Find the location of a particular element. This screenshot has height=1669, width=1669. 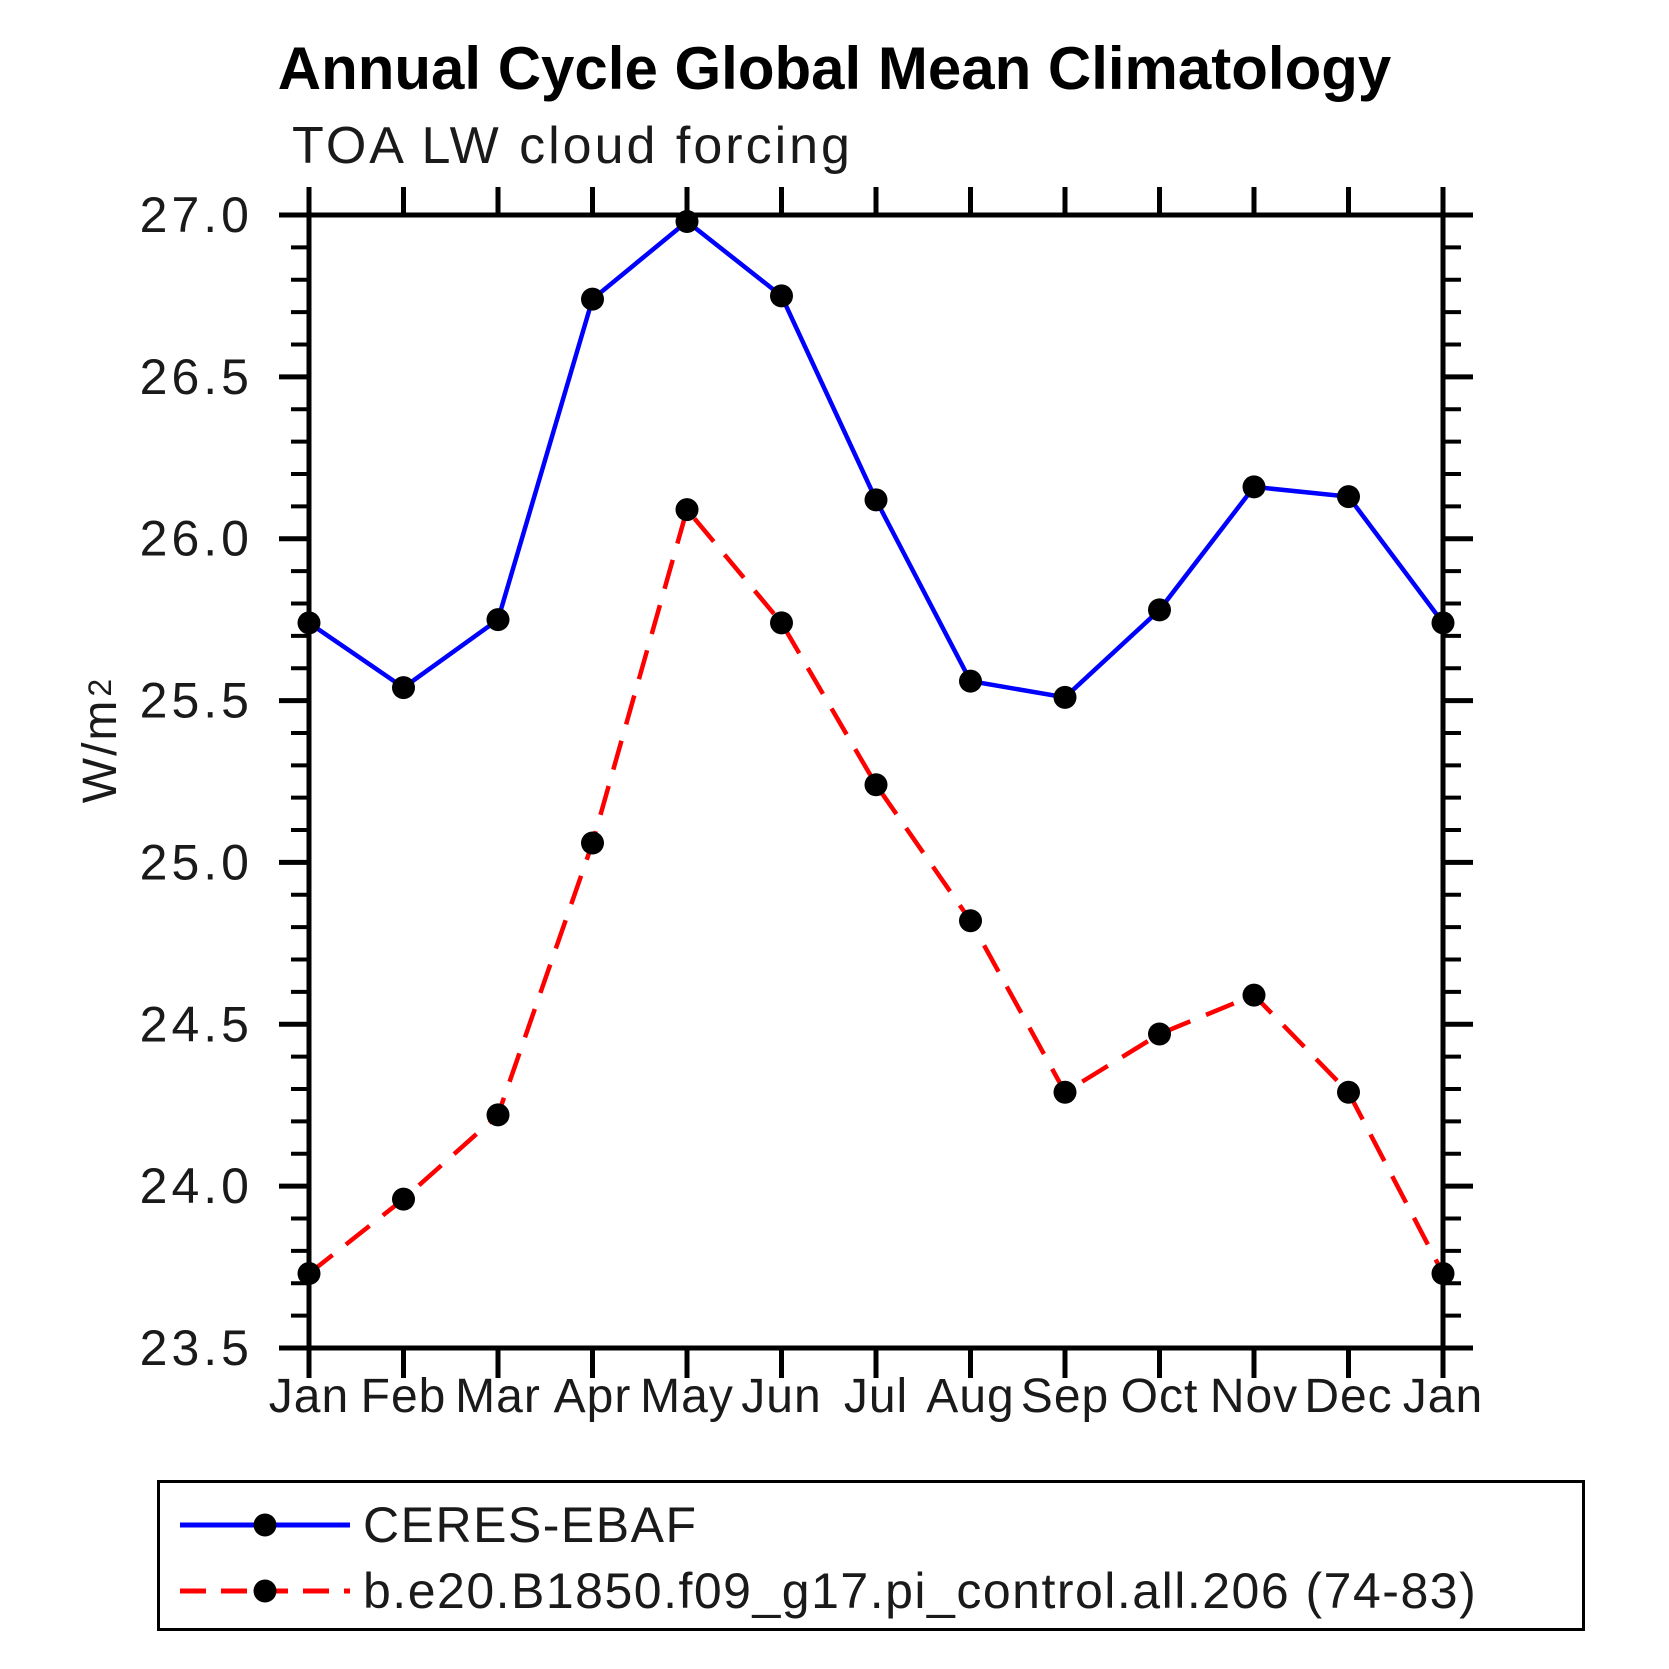

y-tick-label: 27.0 is located at coordinates (196, 215).